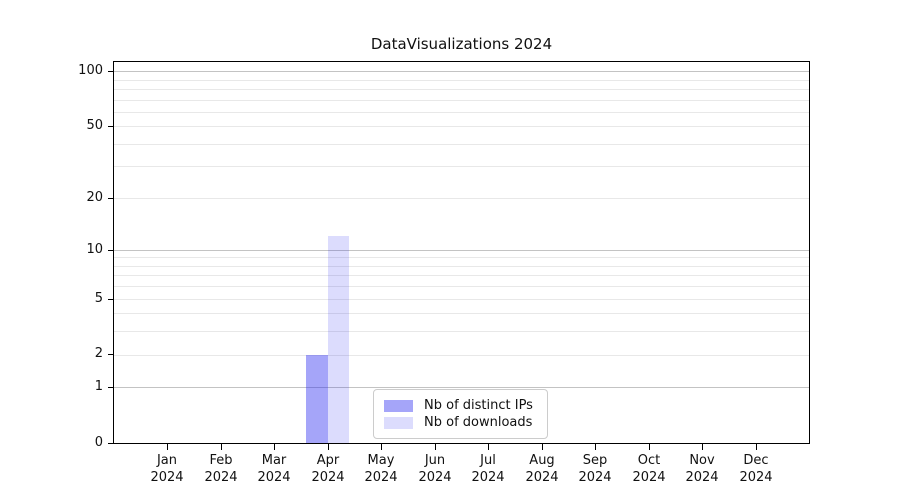 The image size is (900, 500). What do you see at coordinates (542, 460) in the screenshot?
I see `month-label: Aug` at bounding box center [542, 460].